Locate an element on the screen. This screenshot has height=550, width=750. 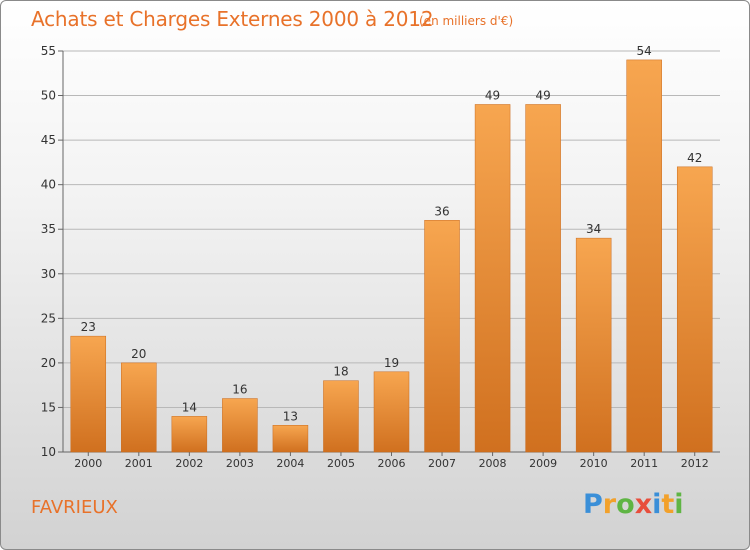
x-tick-label-2009: 2009 is located at coordinates (543, 463).